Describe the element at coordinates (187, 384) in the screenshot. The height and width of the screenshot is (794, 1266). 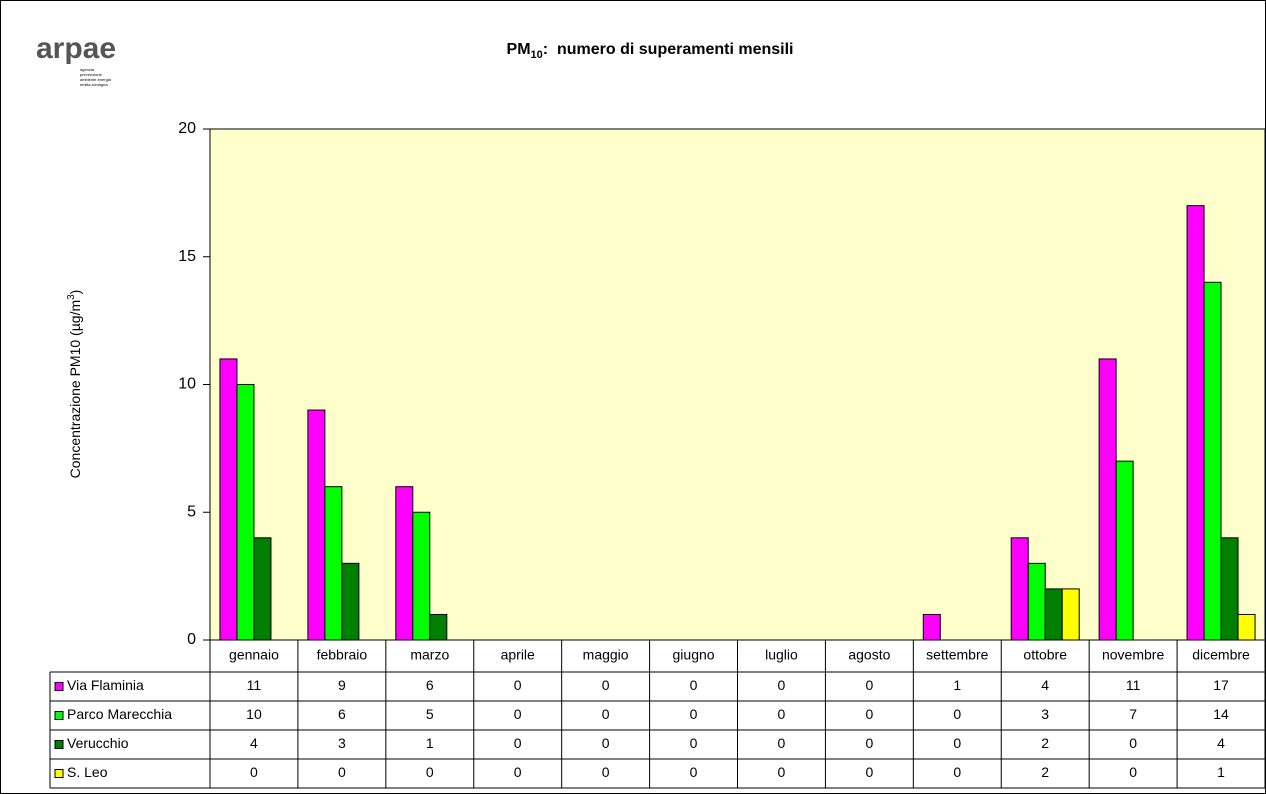
I see `y-tick-label: 10` at that location.